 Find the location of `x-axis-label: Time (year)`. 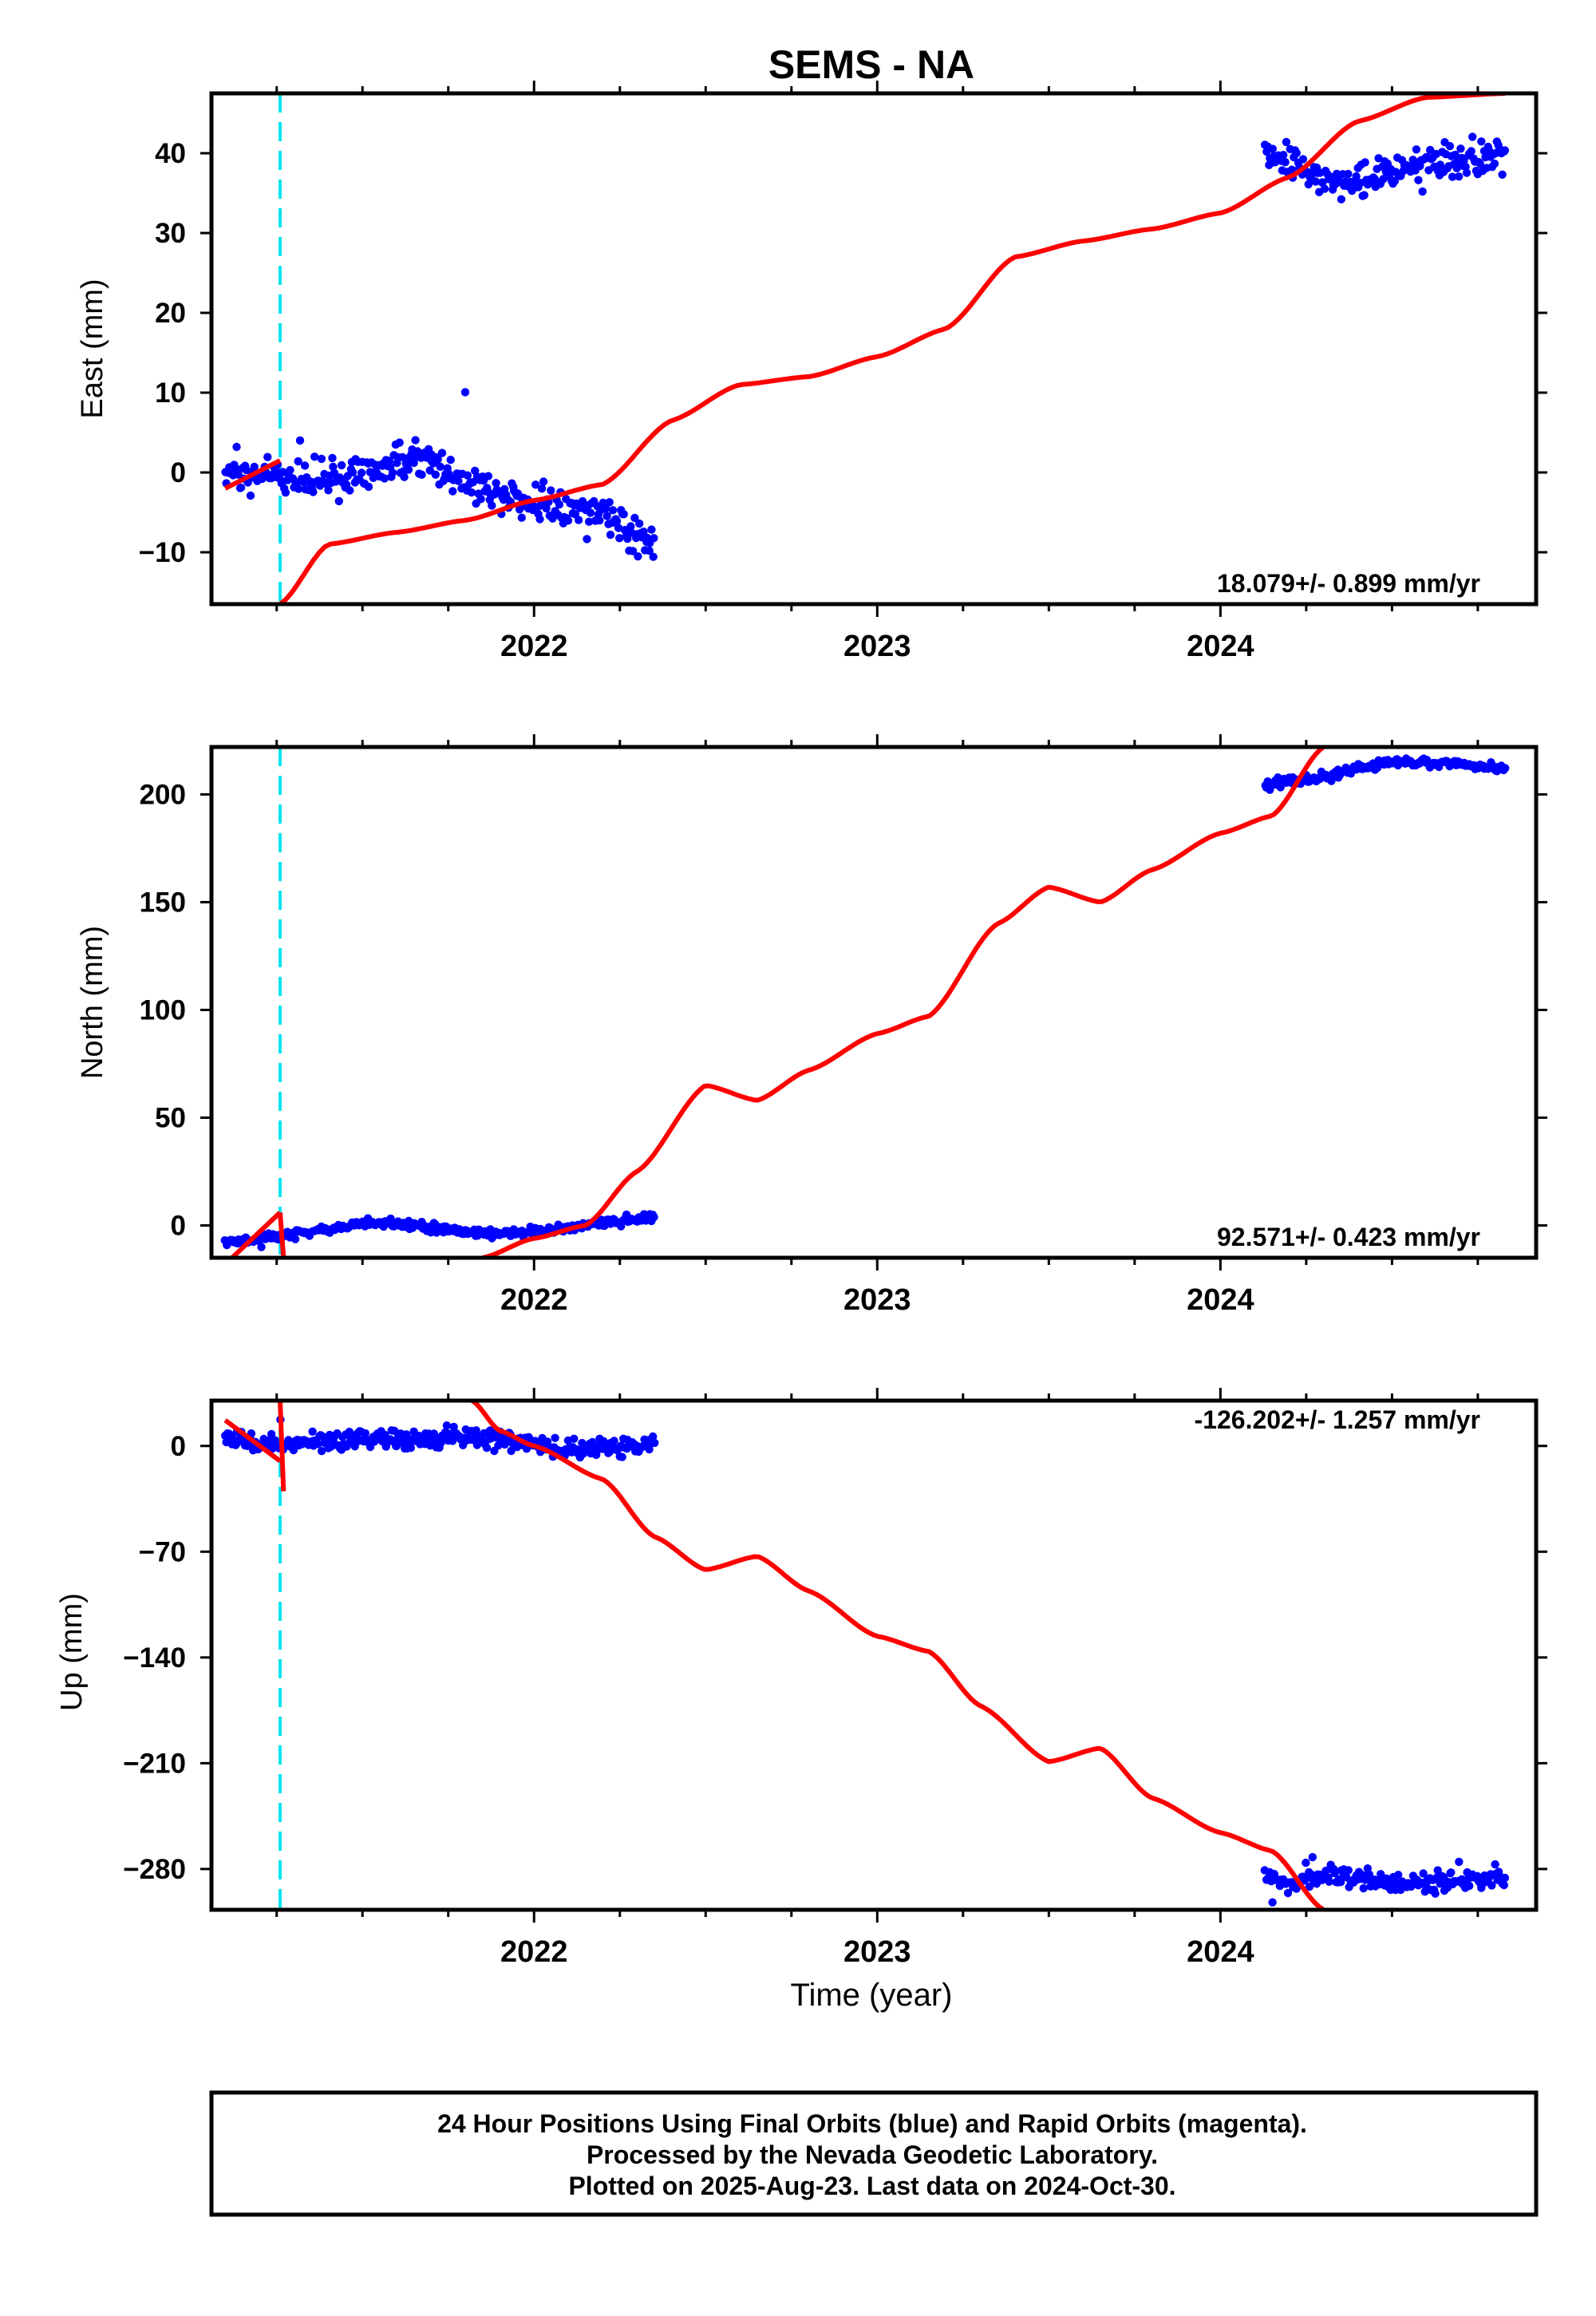

x-axis-label: Time (year) is located at coordinates (872, 1996).